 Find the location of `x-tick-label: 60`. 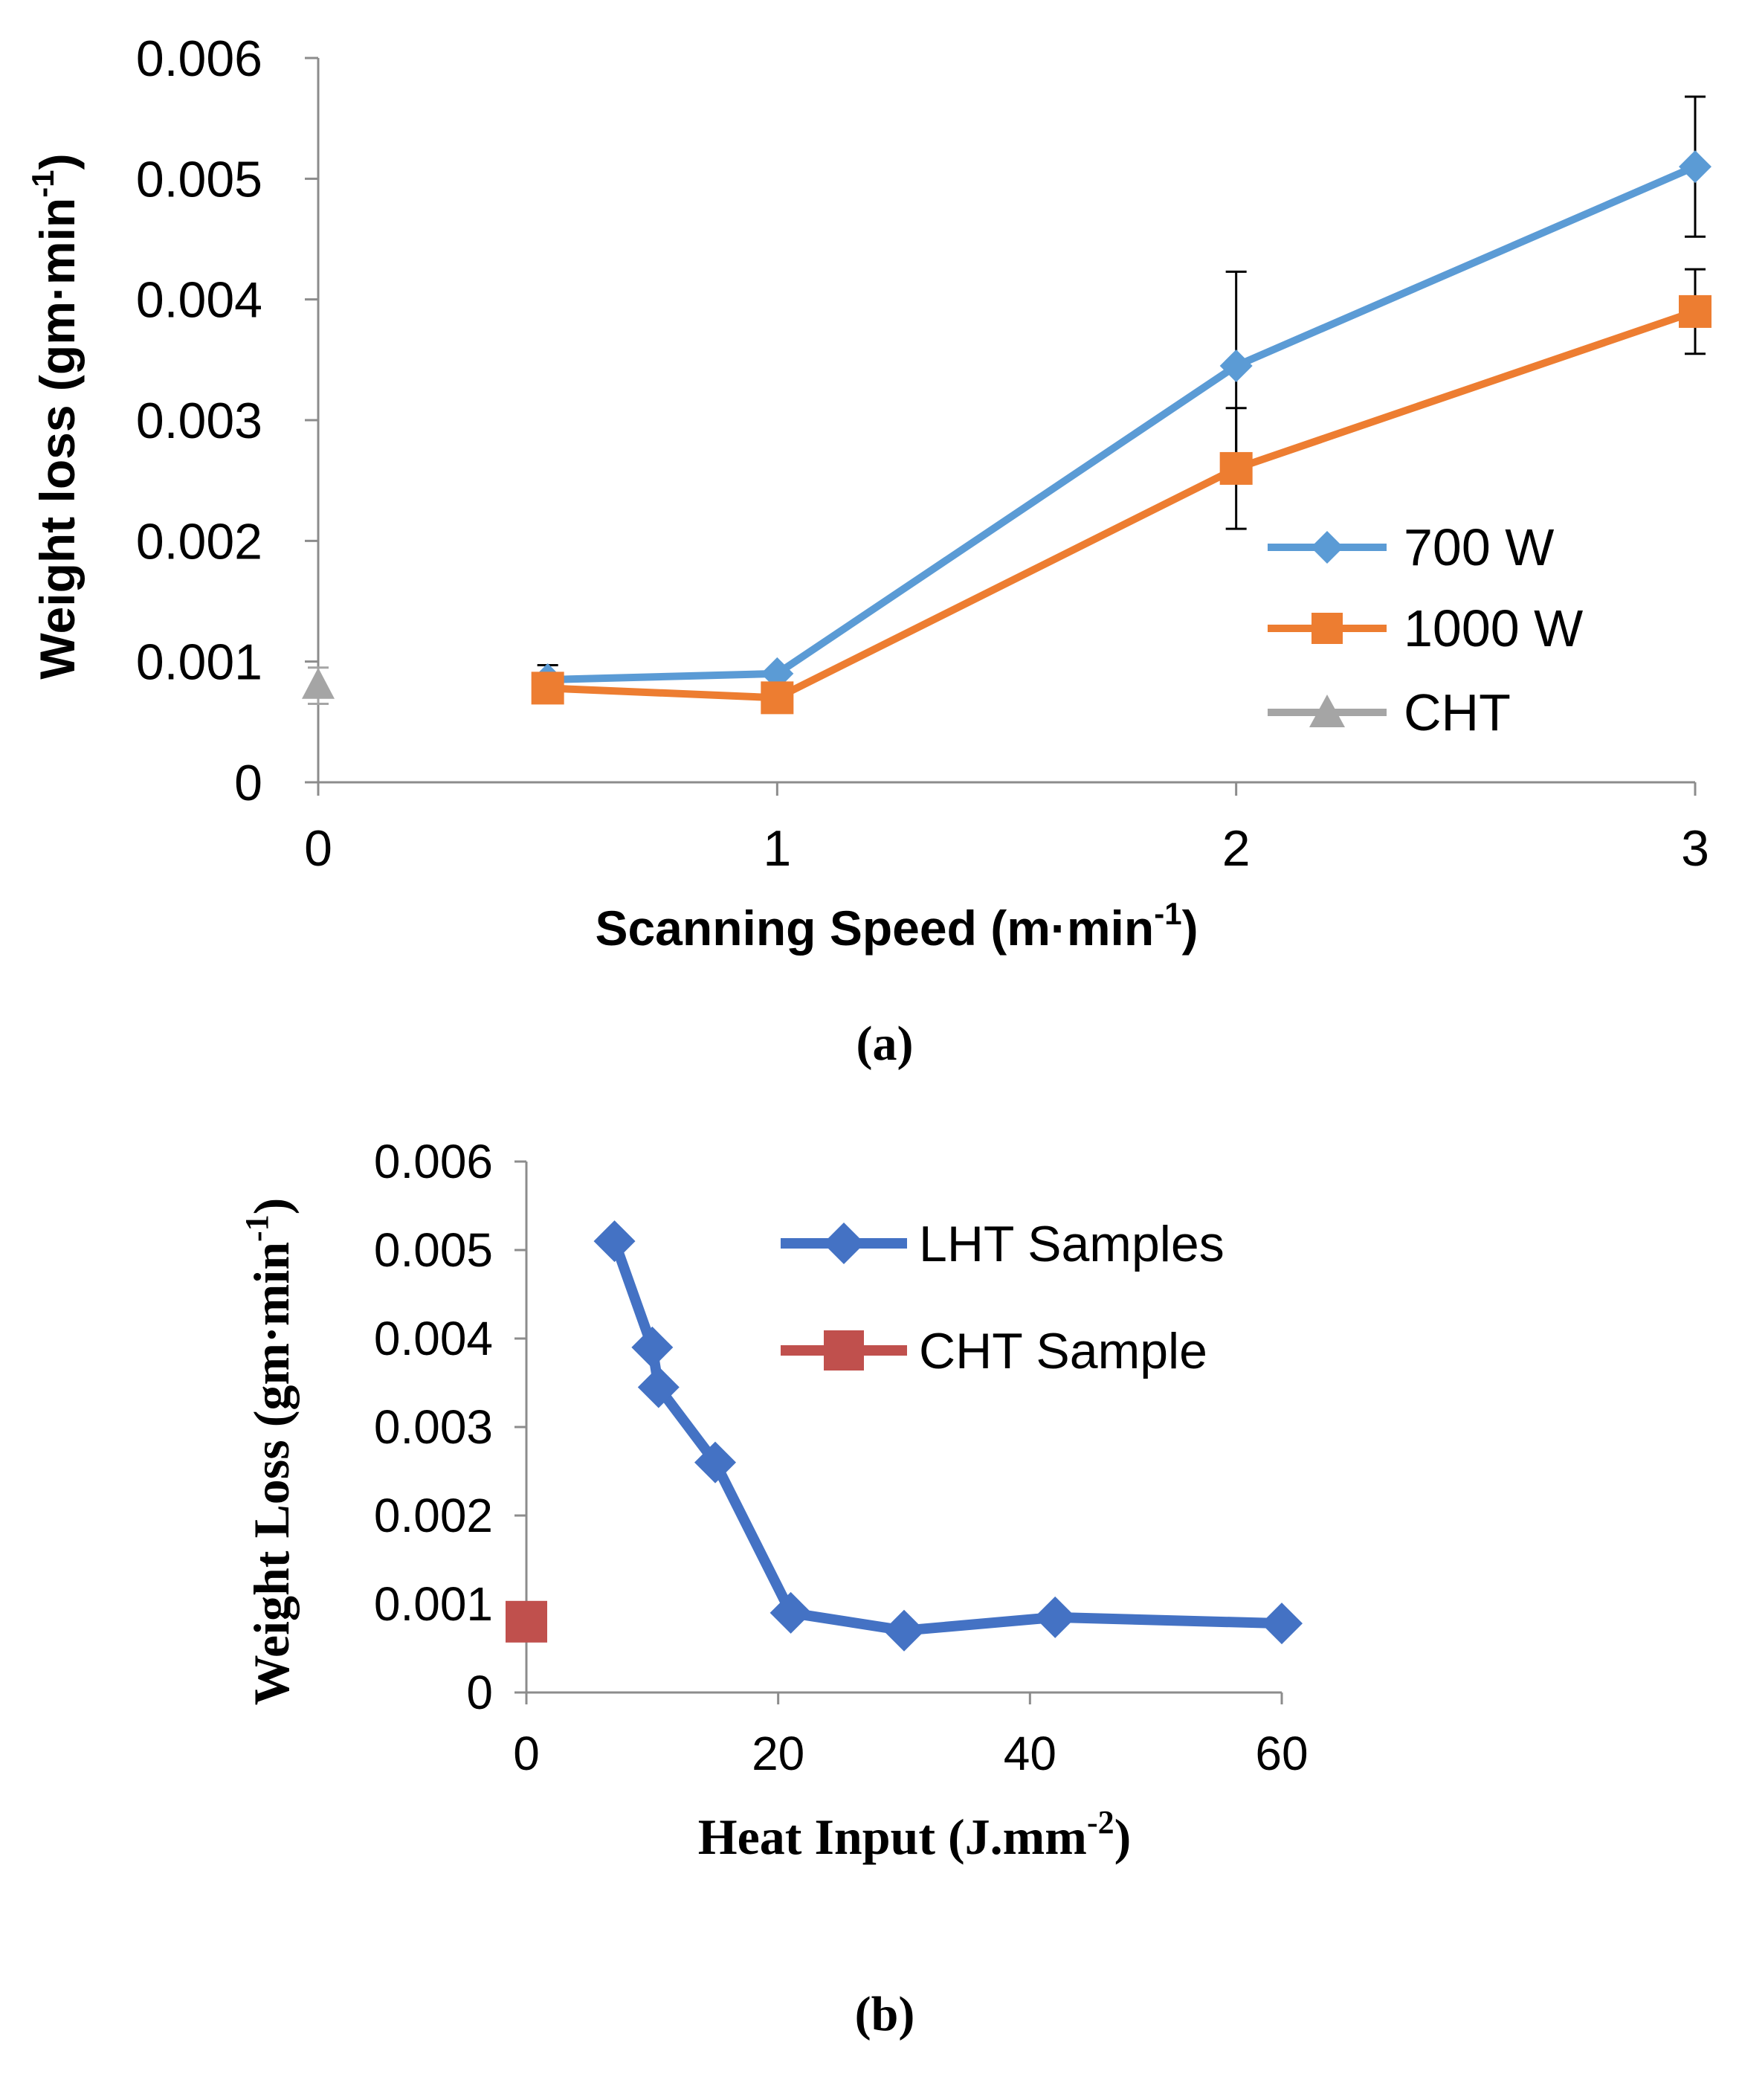

x-tick-label: 60 is located at coordinates (1281, 1753).